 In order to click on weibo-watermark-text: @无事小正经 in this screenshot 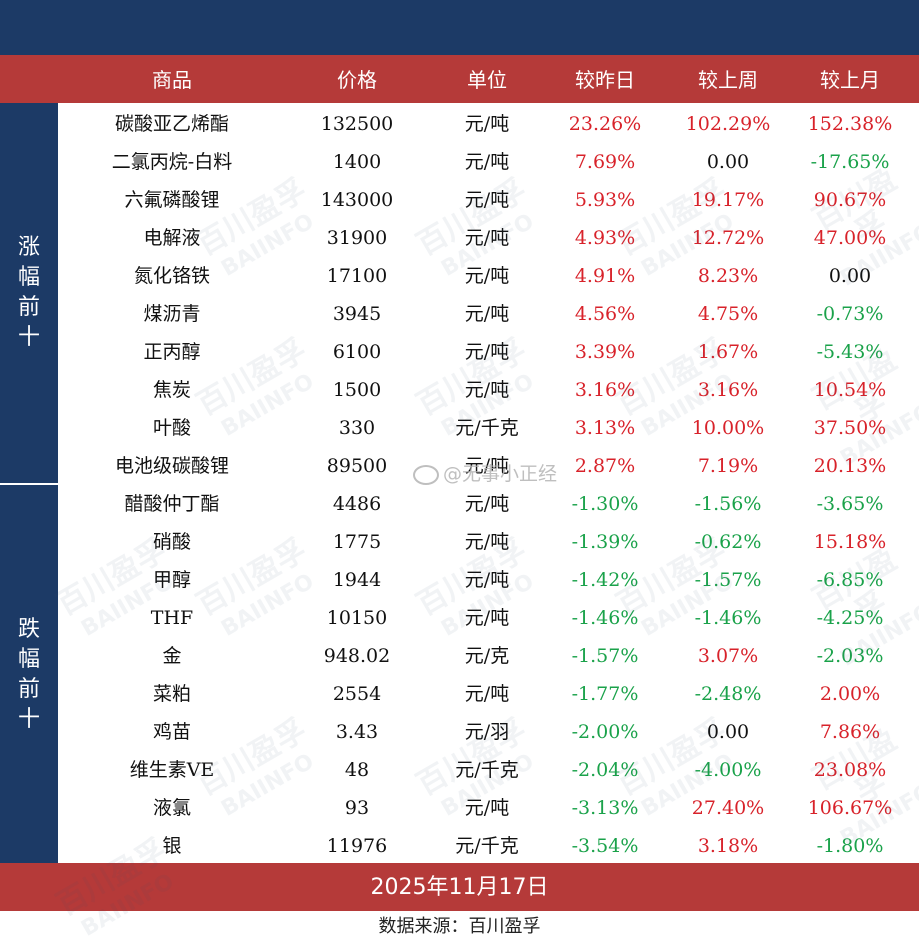, I will do `click(500, 474)`.